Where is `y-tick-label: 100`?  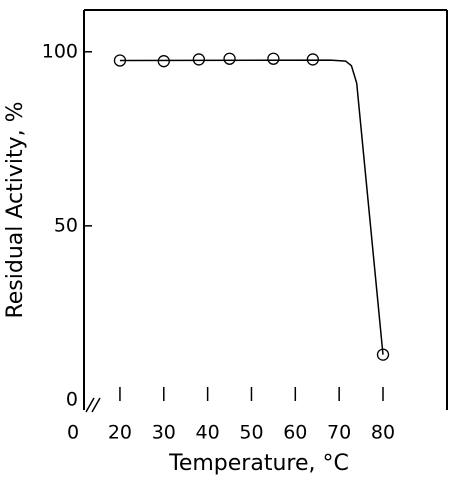 y-tick-label: 100 is located at coordinates (60, 51).